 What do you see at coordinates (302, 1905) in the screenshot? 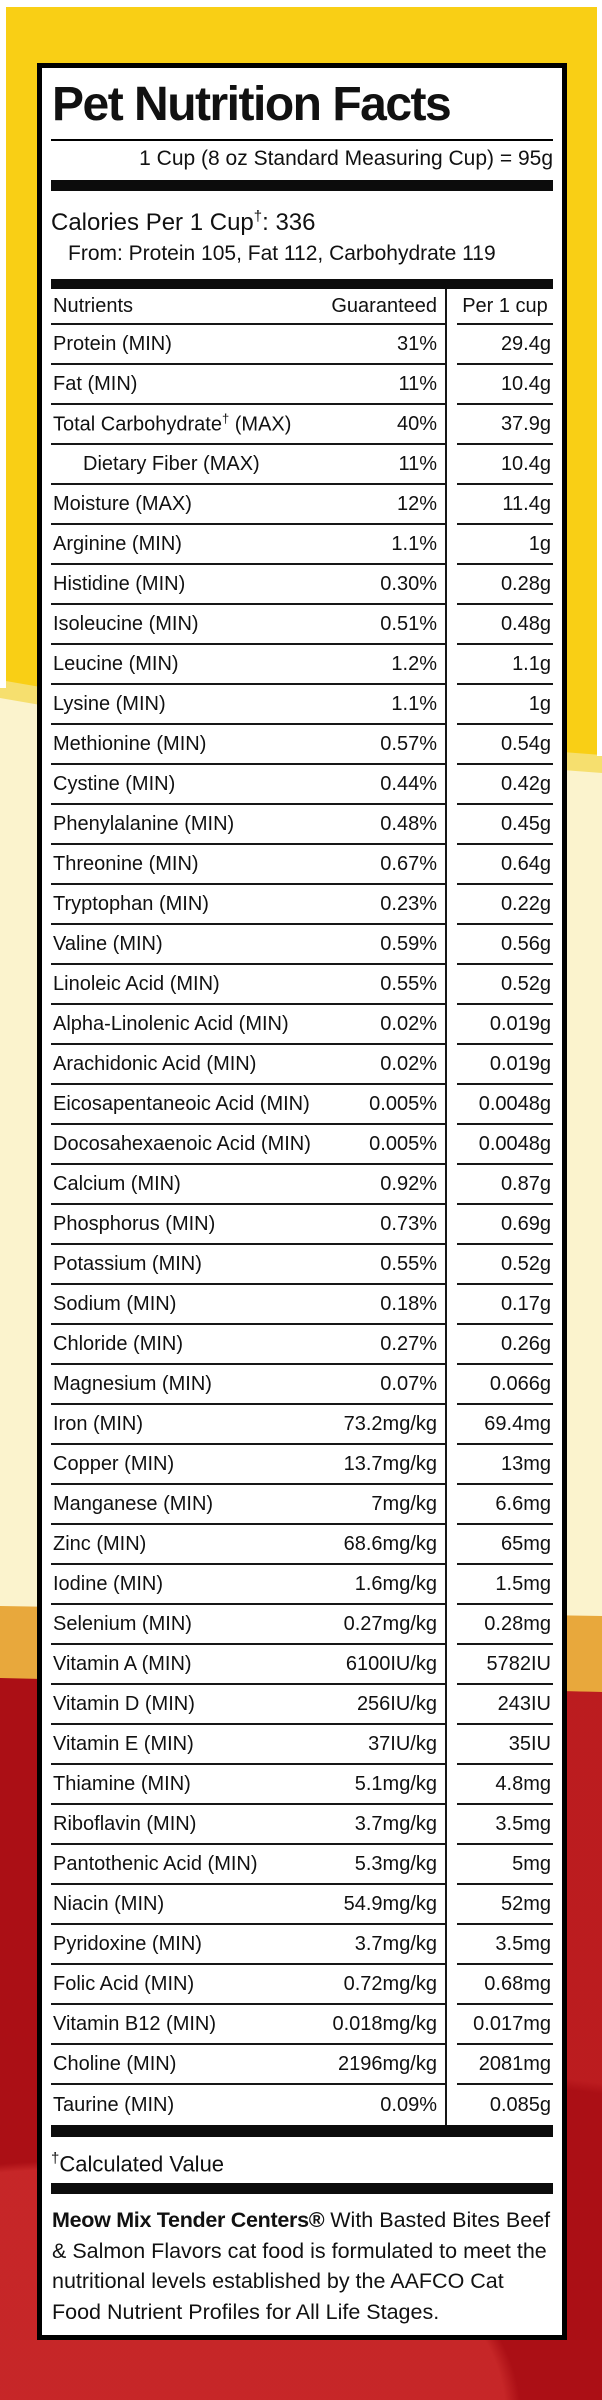
I see `table-row: Niacin (MIN) 54.9mg/kg 52mg` at bounding box center [302, 1905].